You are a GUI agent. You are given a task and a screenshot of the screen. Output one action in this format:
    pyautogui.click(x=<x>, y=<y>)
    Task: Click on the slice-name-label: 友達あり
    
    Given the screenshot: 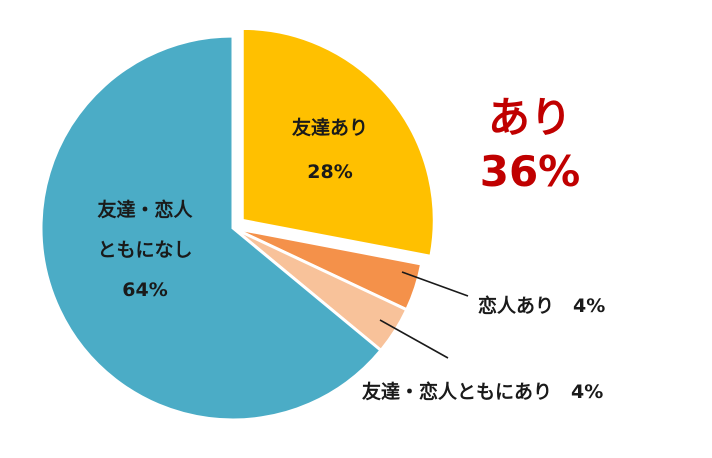 What is the action you would take?
    pyautogui.click(x=330, y=127)
    